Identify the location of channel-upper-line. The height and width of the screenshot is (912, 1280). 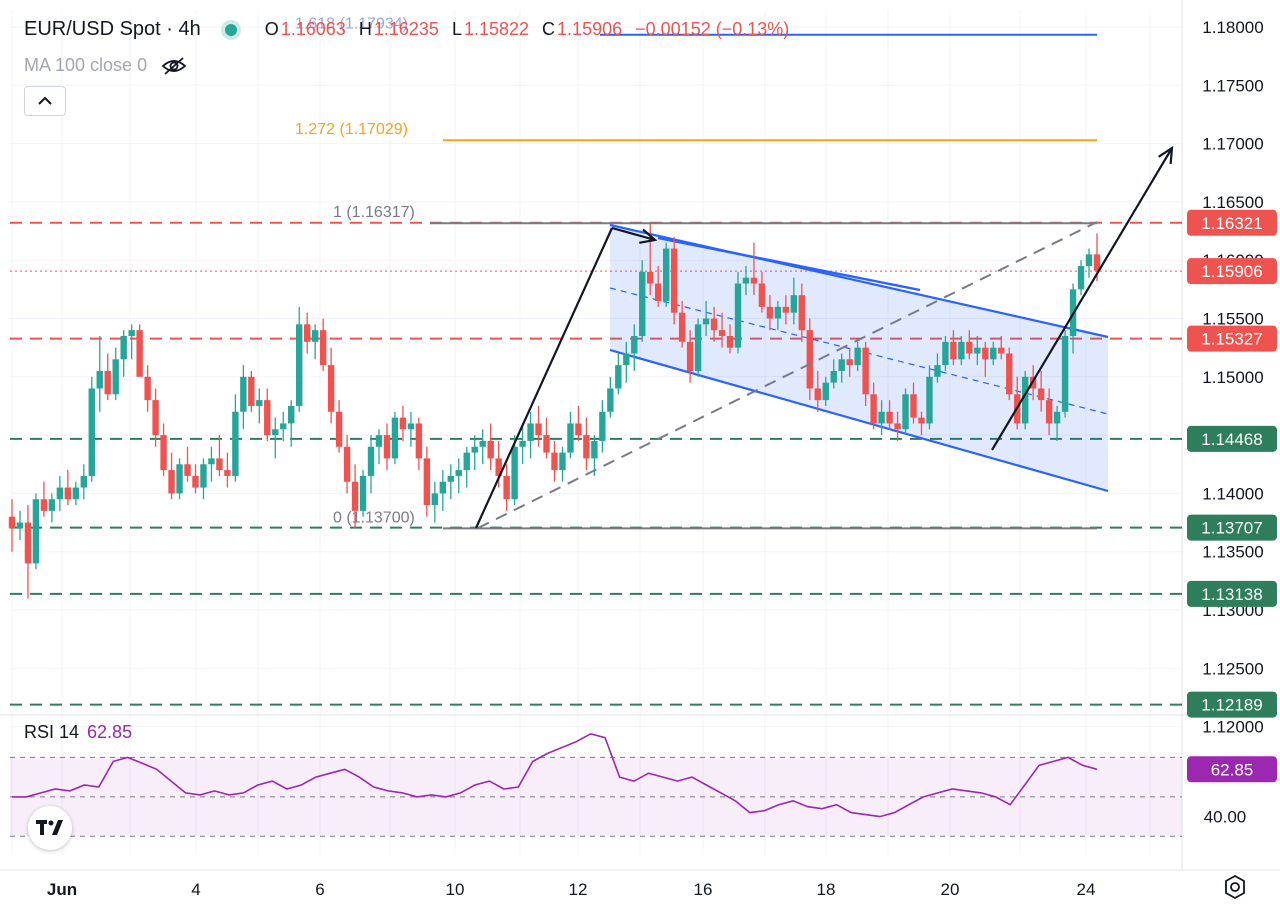
(859, 281).